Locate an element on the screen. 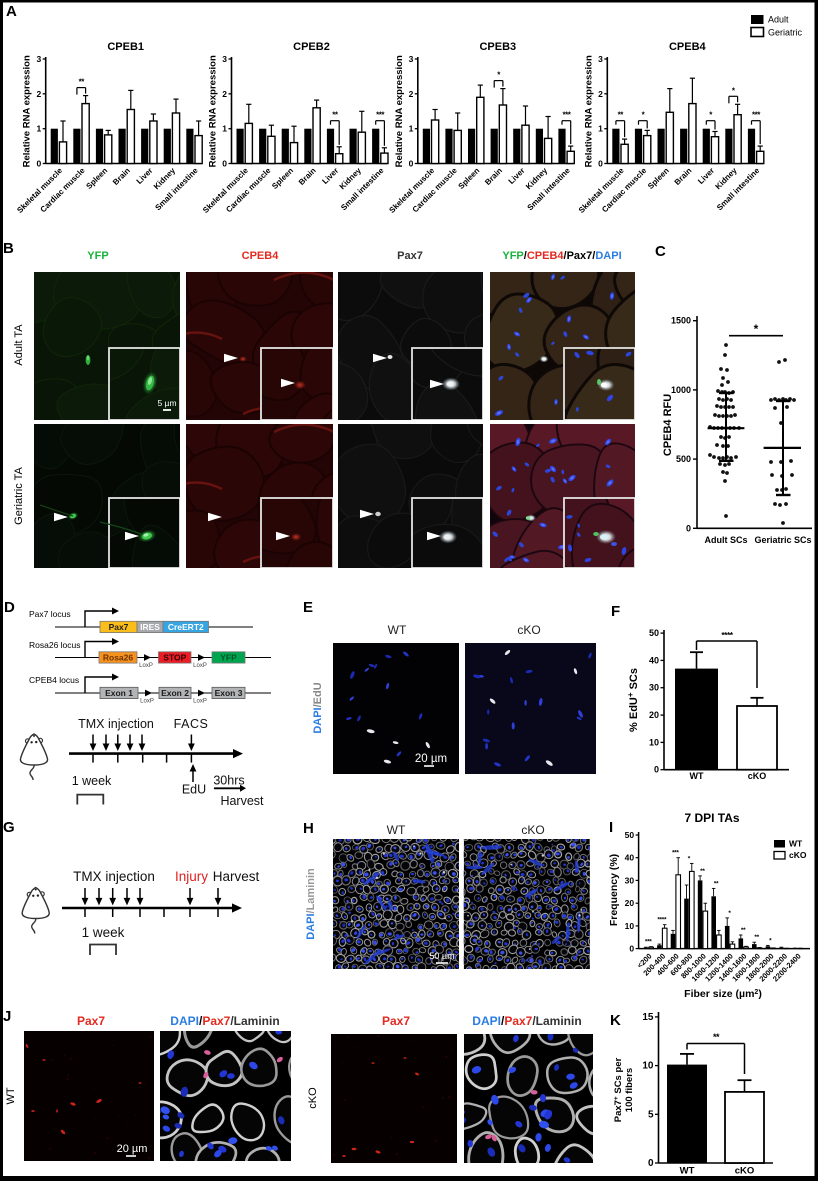 The width and height of the screenshot is (818, 1186). svg-text: 7 DPI TAs is located at coordinates (711, 818).